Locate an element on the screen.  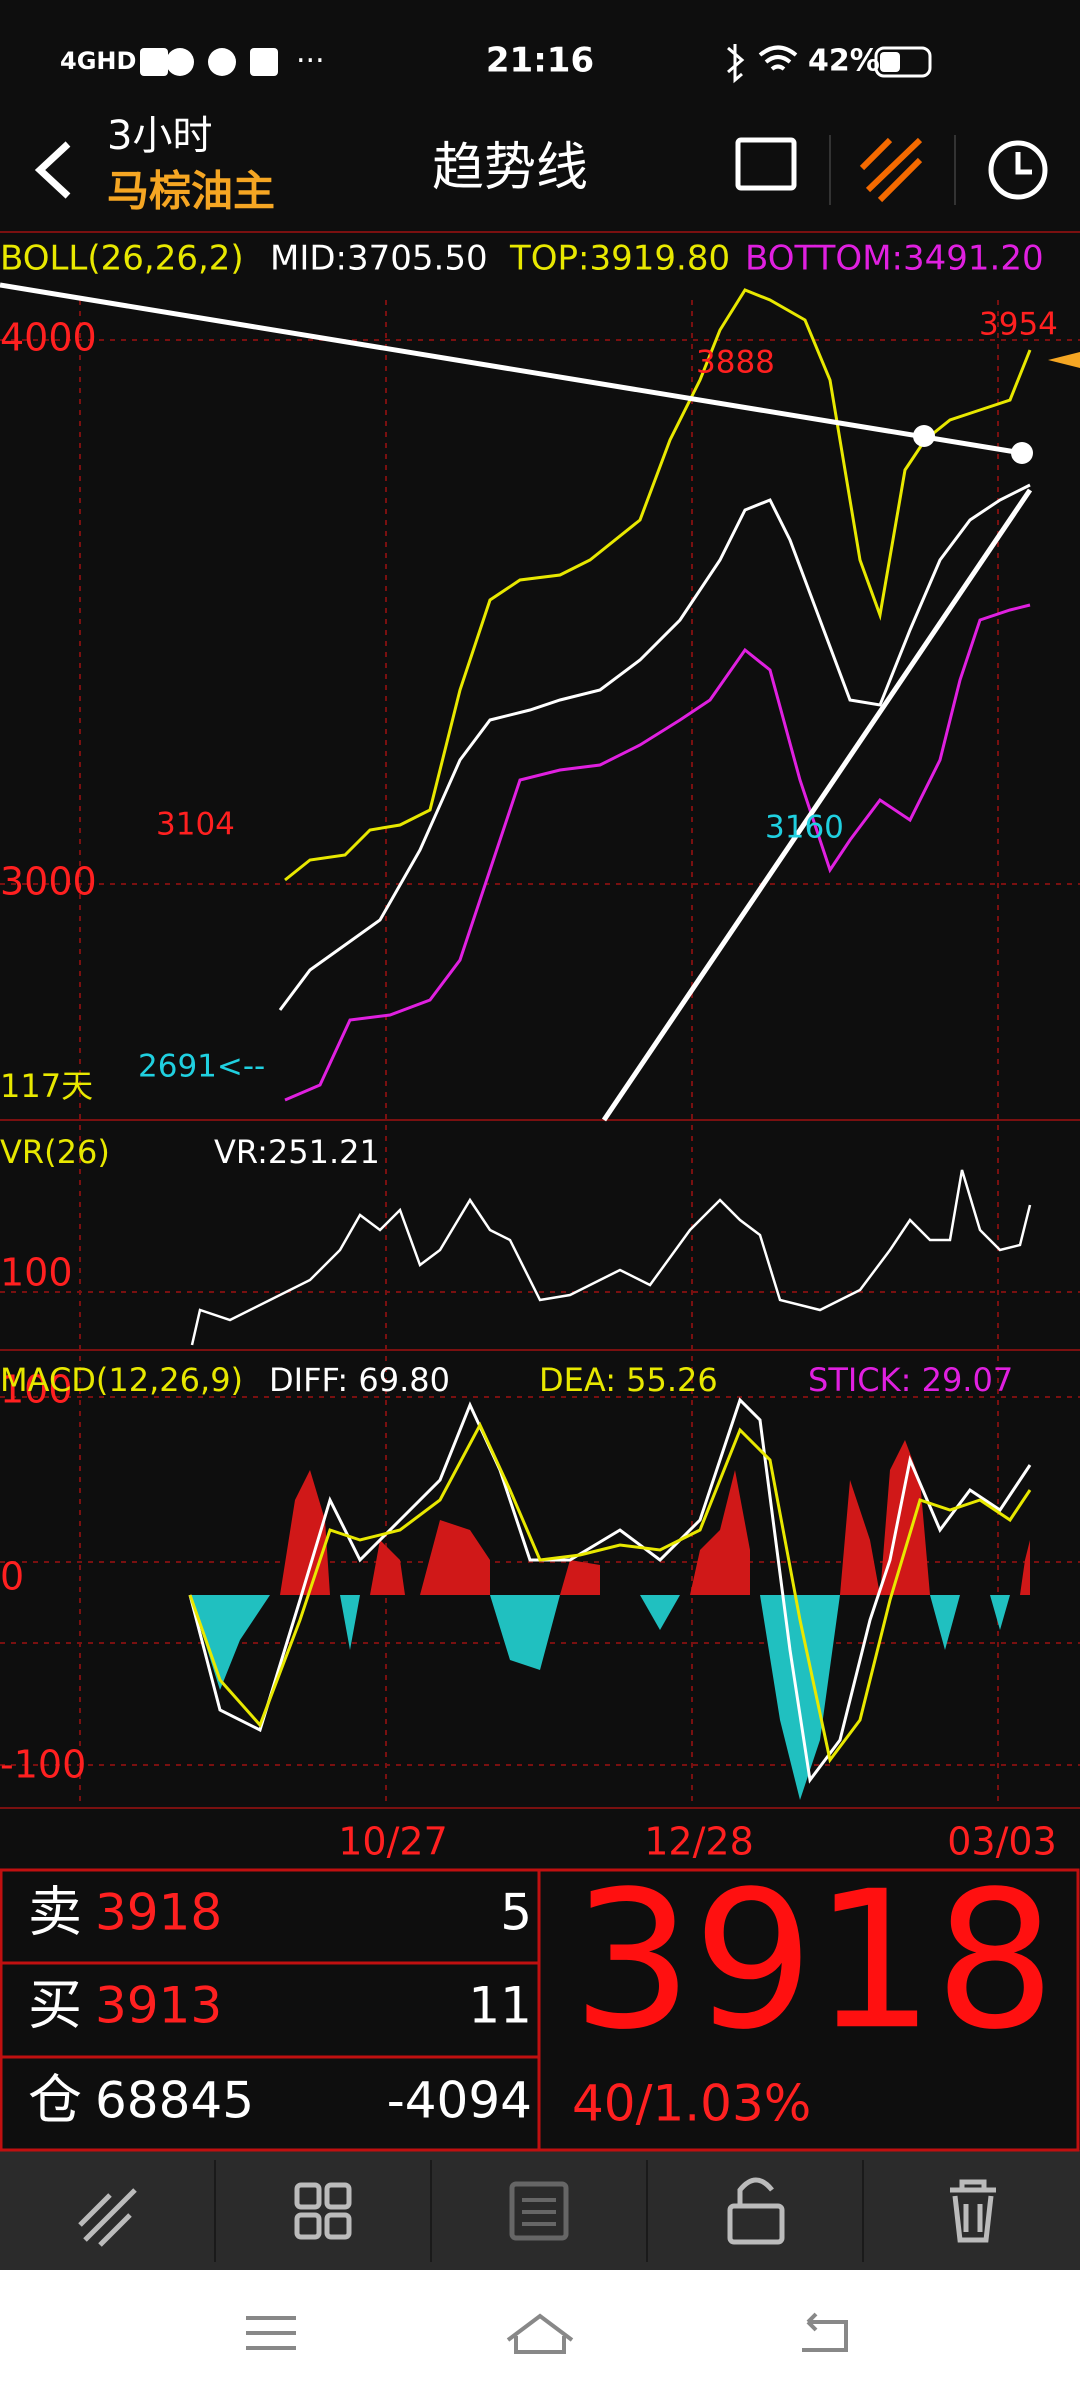
oi-change: -4094 is located at coordinates (459, 2101).